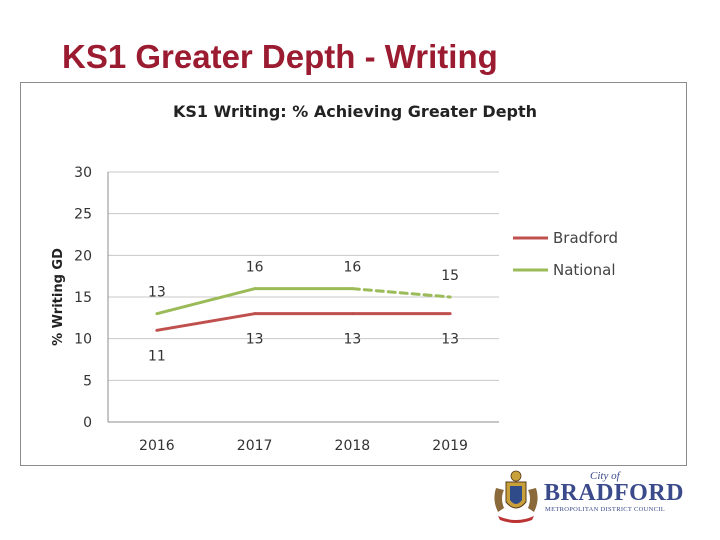  I want to click on x-tick-labels: 2016 2017 2018 2019, so click(303, 446).